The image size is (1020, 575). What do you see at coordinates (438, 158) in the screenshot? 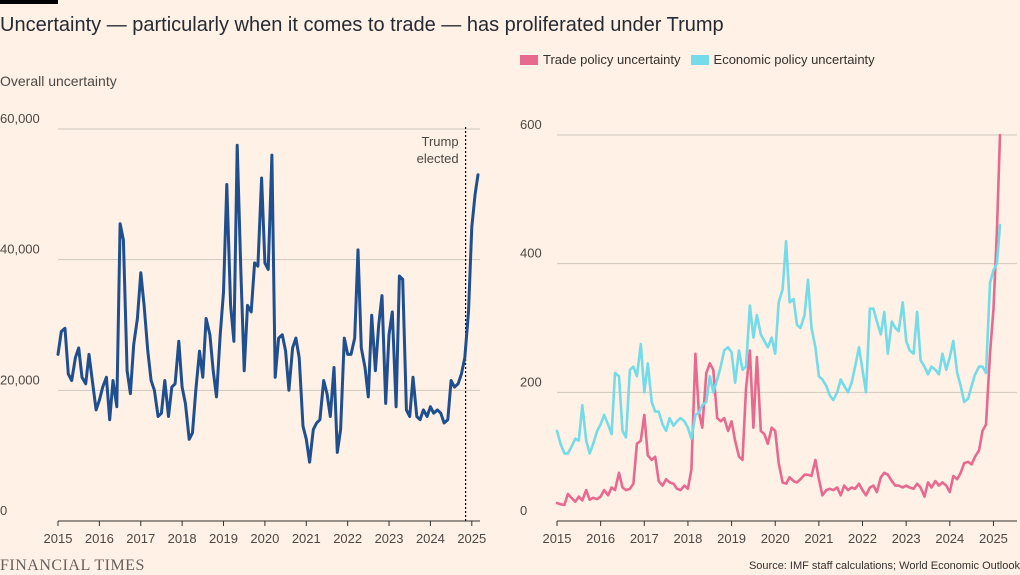
I see `annotation-text: elected` at bounding box center [438, 158].